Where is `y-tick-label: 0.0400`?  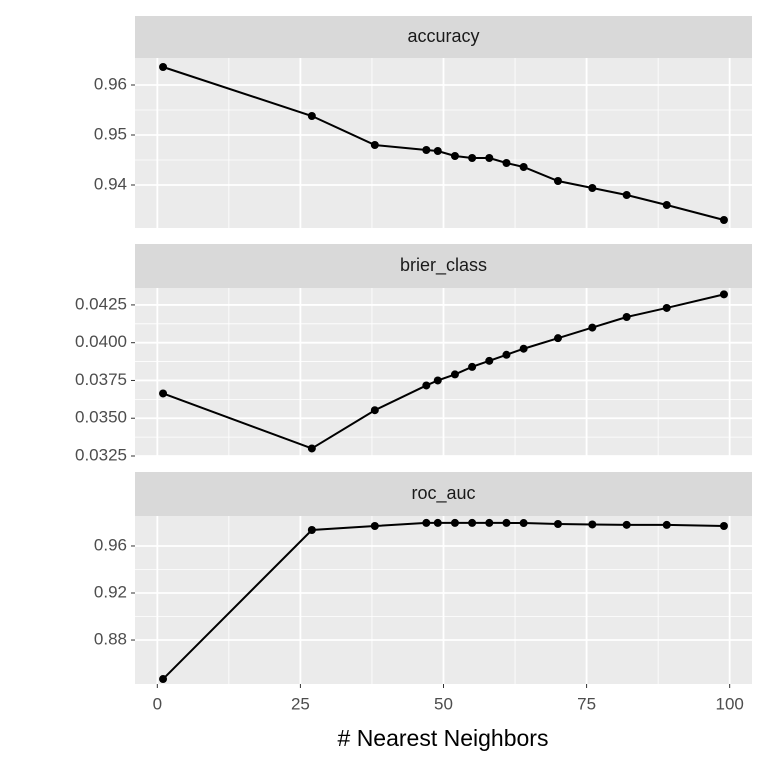 y-tick-label: 0.0400 is located at coordinates (101, 341).